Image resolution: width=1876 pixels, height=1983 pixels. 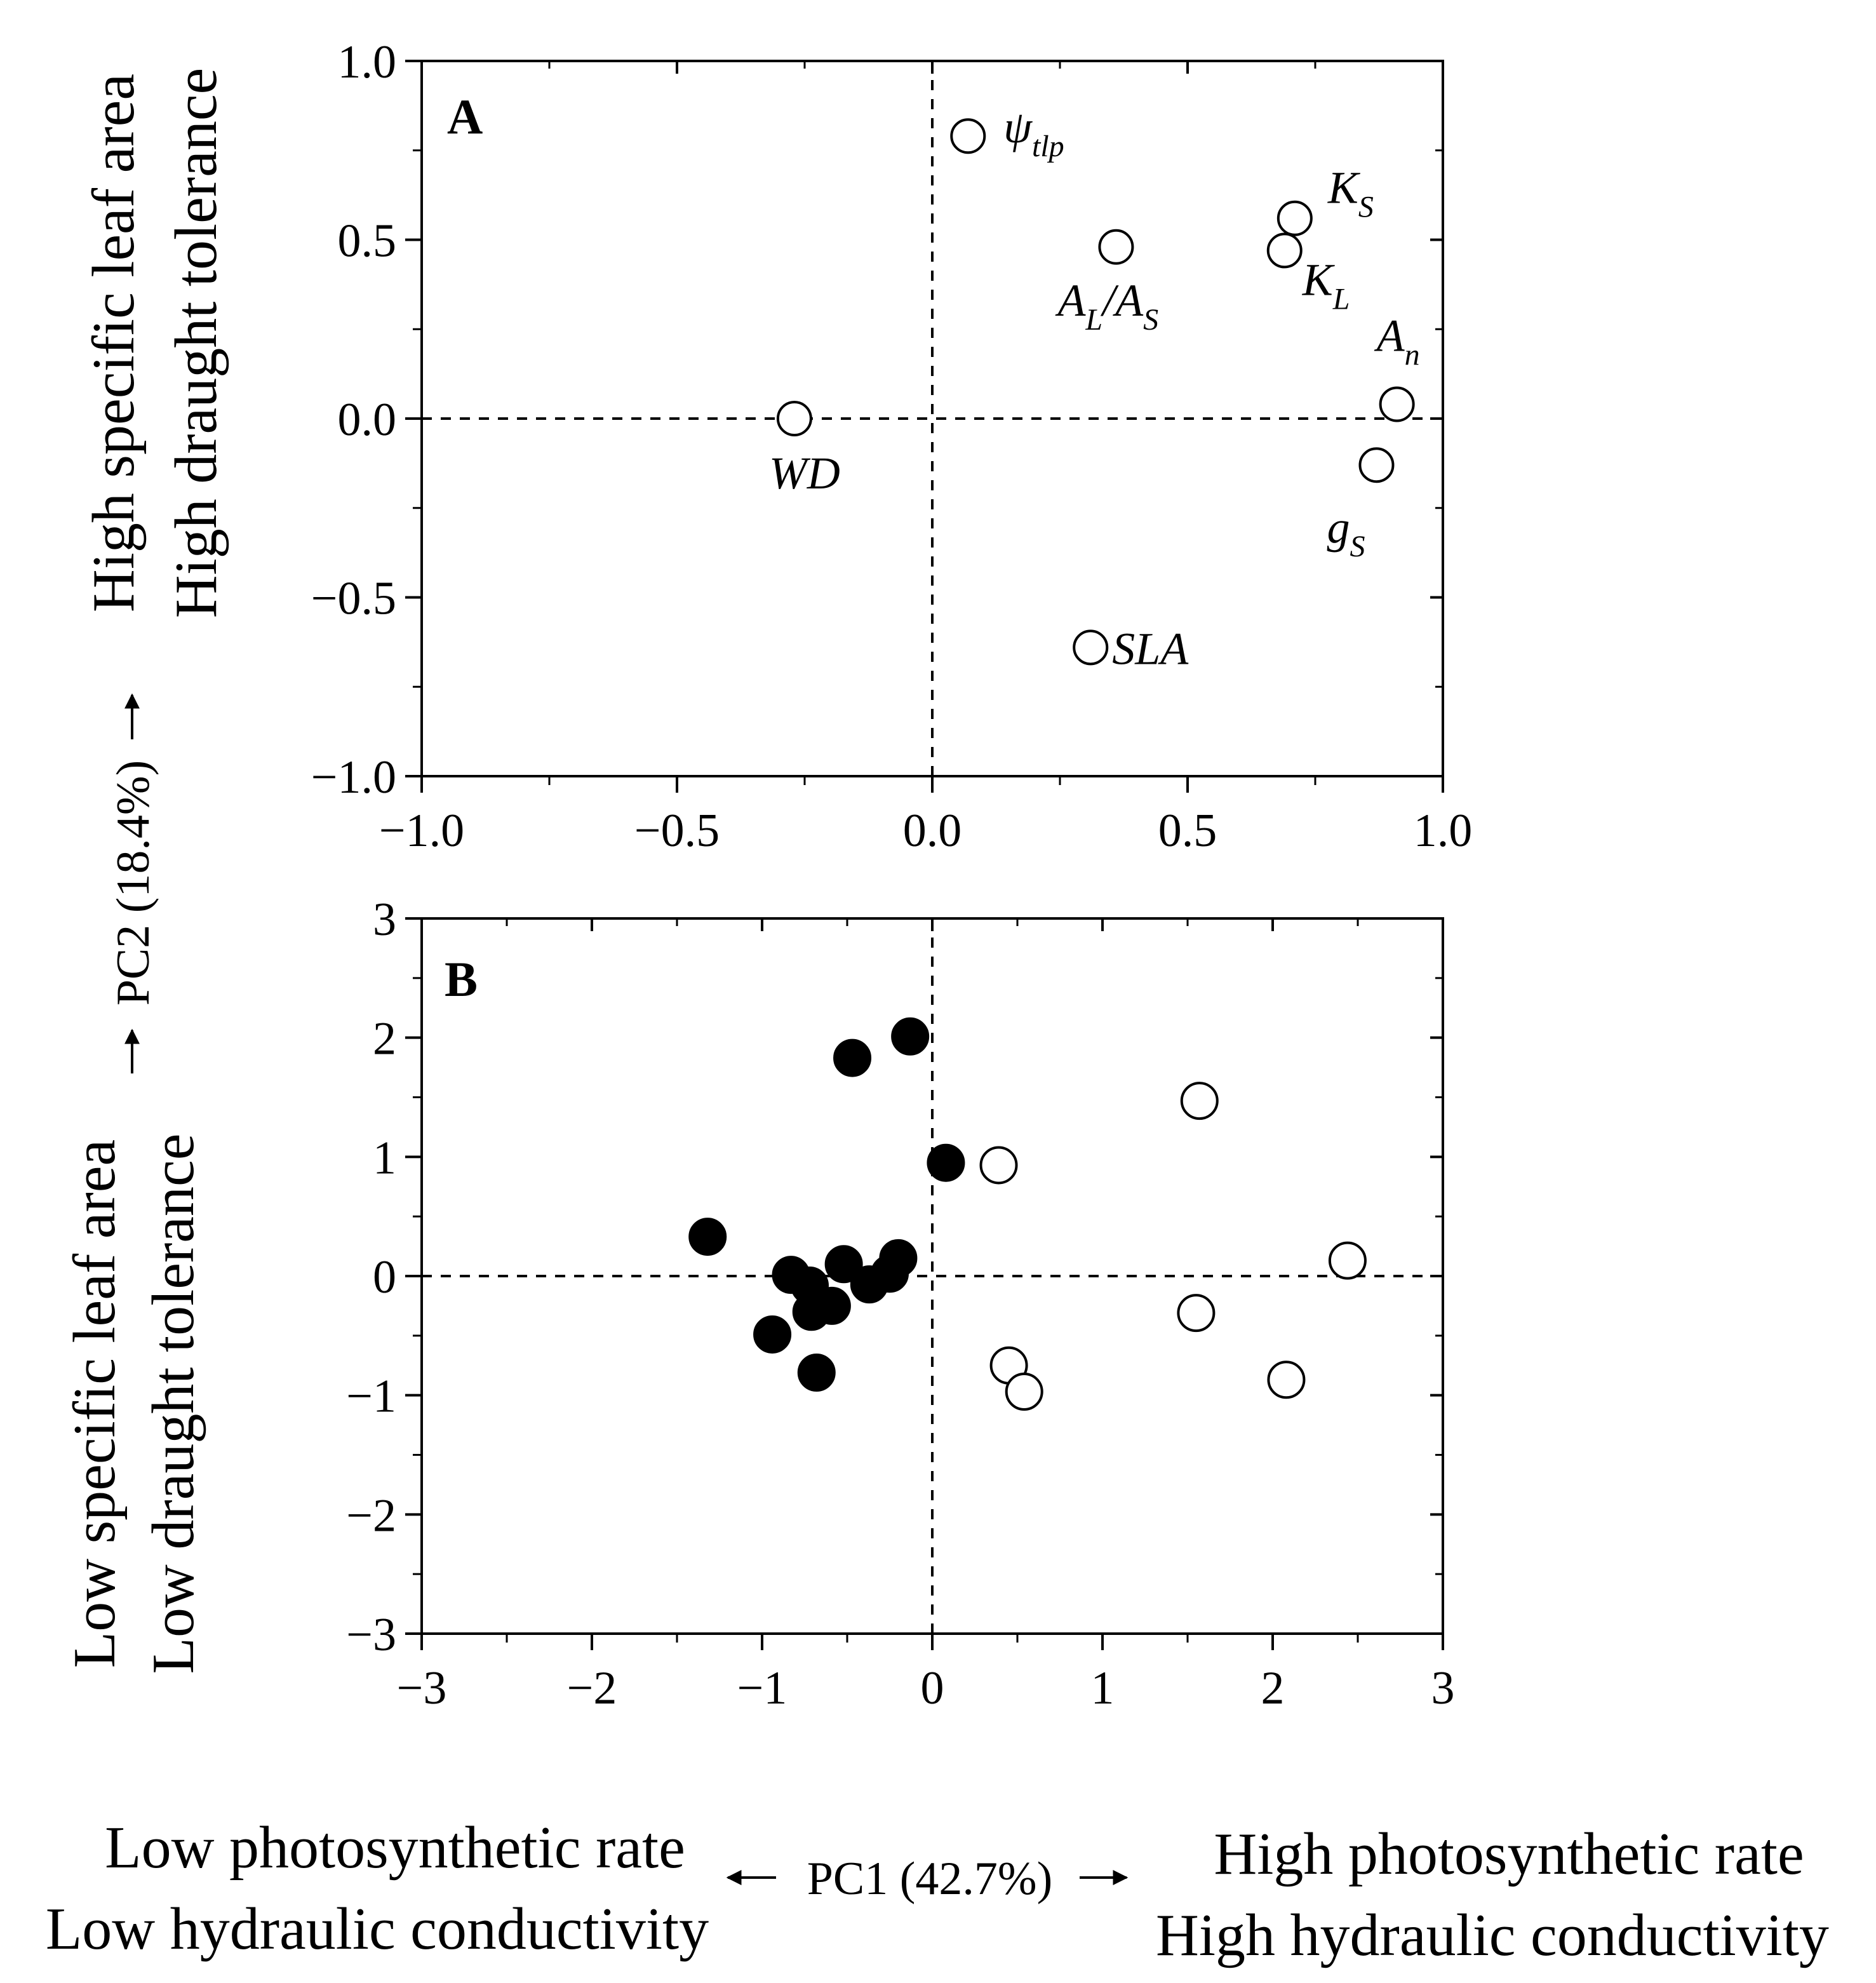 I want to click on label-An: An, so click(x=1397, y=341).